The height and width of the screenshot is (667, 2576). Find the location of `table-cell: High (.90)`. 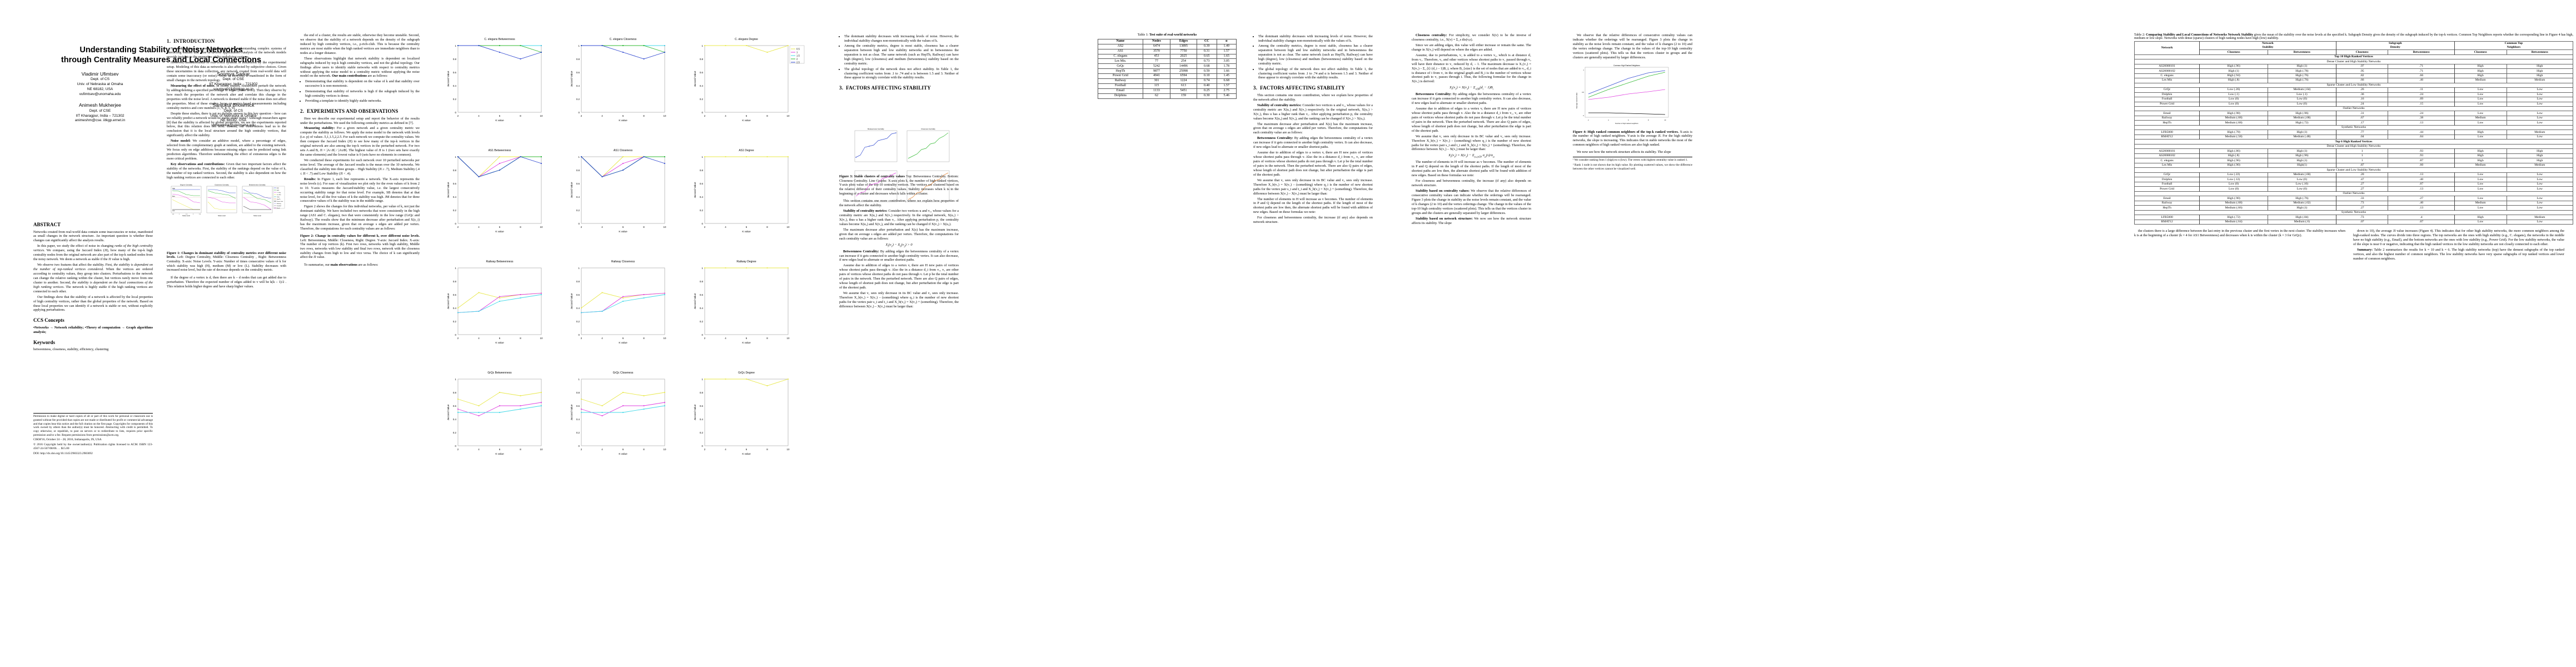

table-cell: High (.90) is located at coordinates (2233, 165).